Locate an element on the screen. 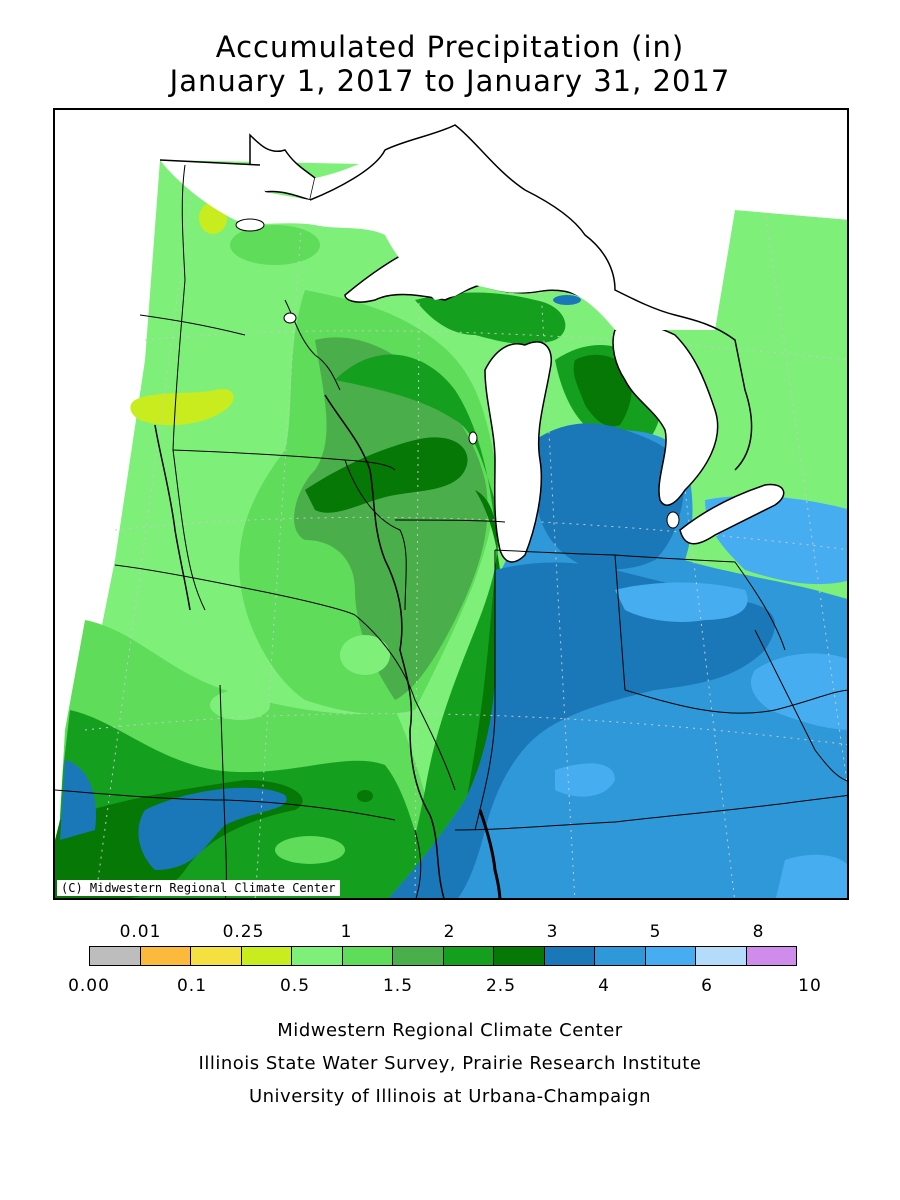 The image size is (900, 1200). legend-top-label: 8 is located at coordinates (758, 932).